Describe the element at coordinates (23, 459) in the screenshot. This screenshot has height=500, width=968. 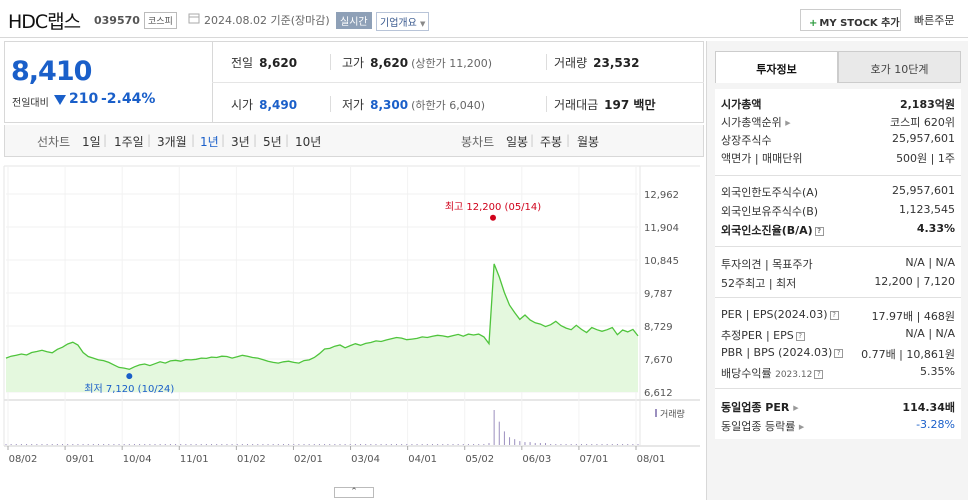
I see `x-tick-label: 08/02` at that location.